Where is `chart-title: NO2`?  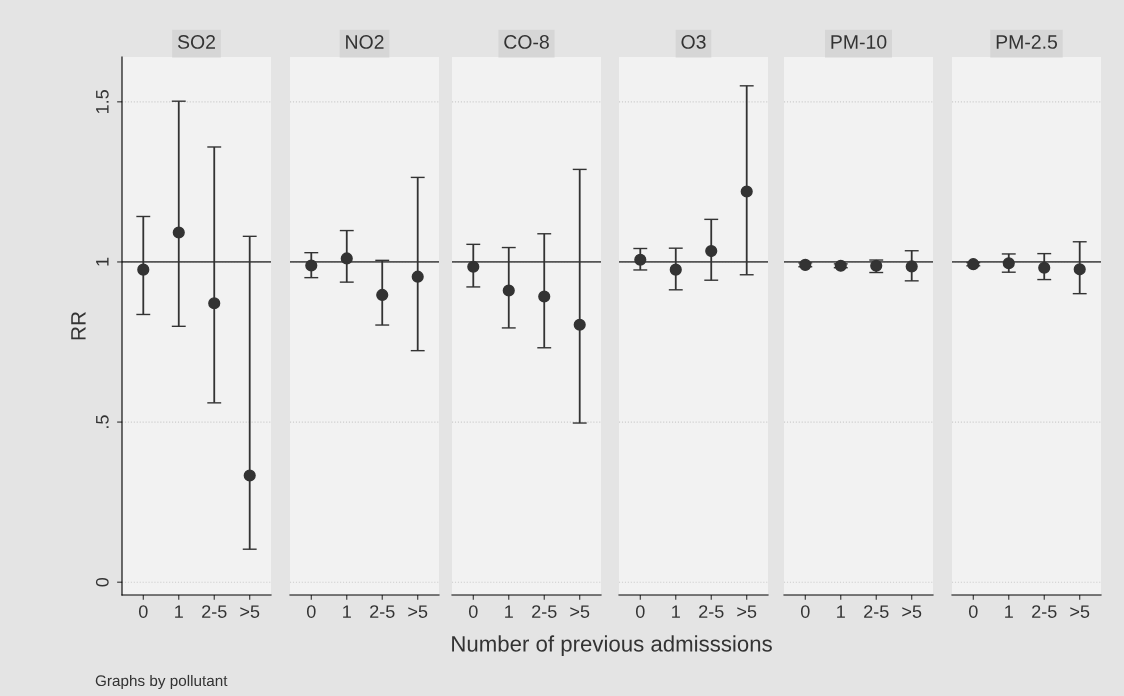 chart-title: NO2 is located at coordinates (365, 42).